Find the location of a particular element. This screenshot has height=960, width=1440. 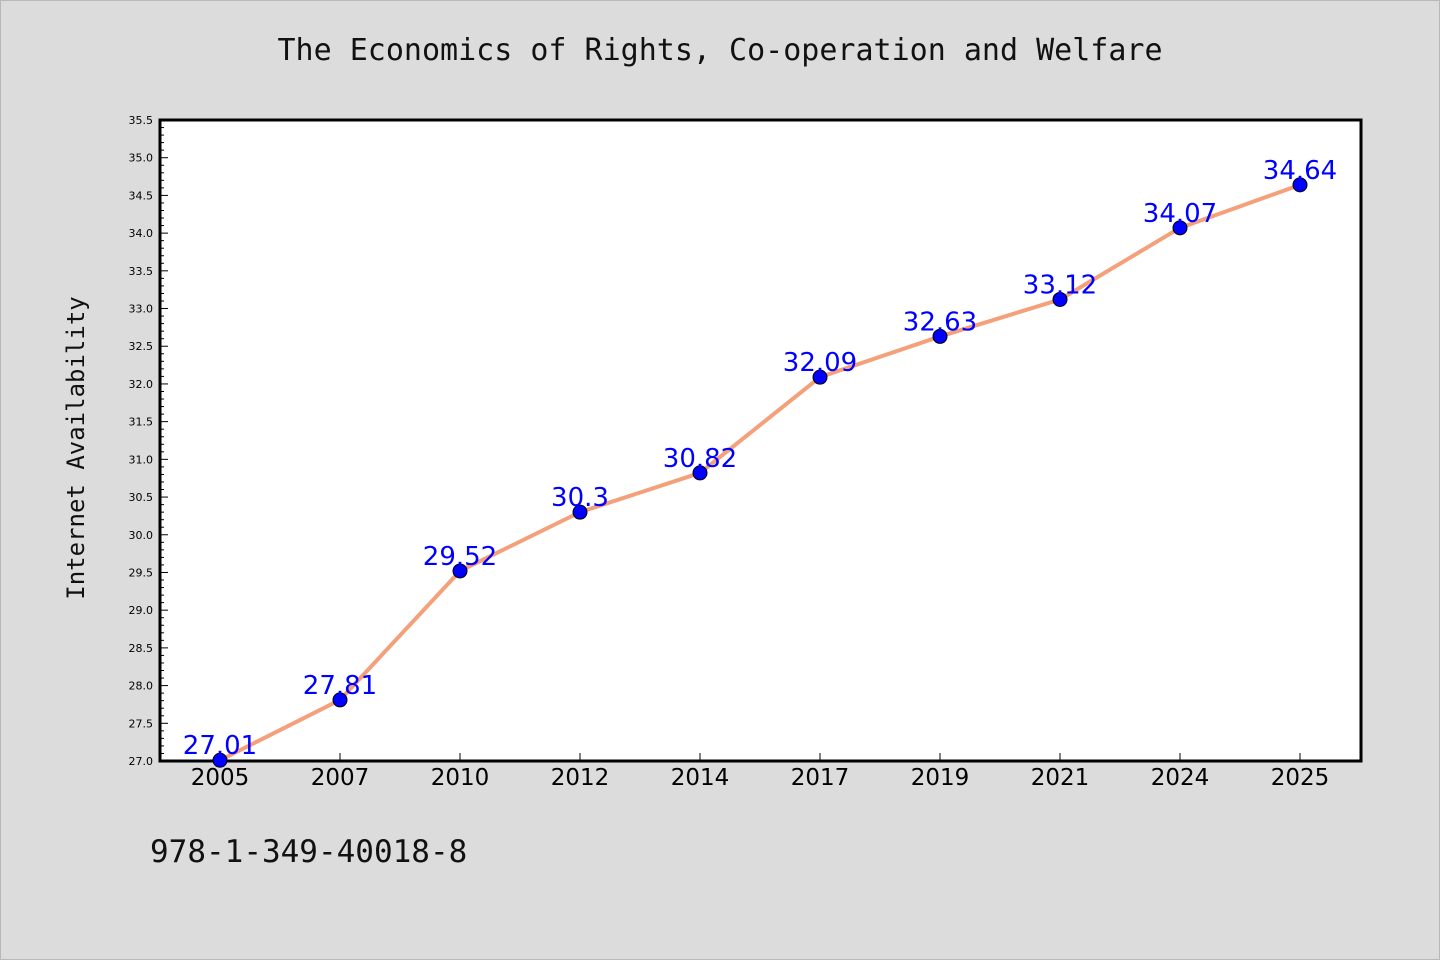

y-tick-label: 33.0 is located at coordinates (141, 309).